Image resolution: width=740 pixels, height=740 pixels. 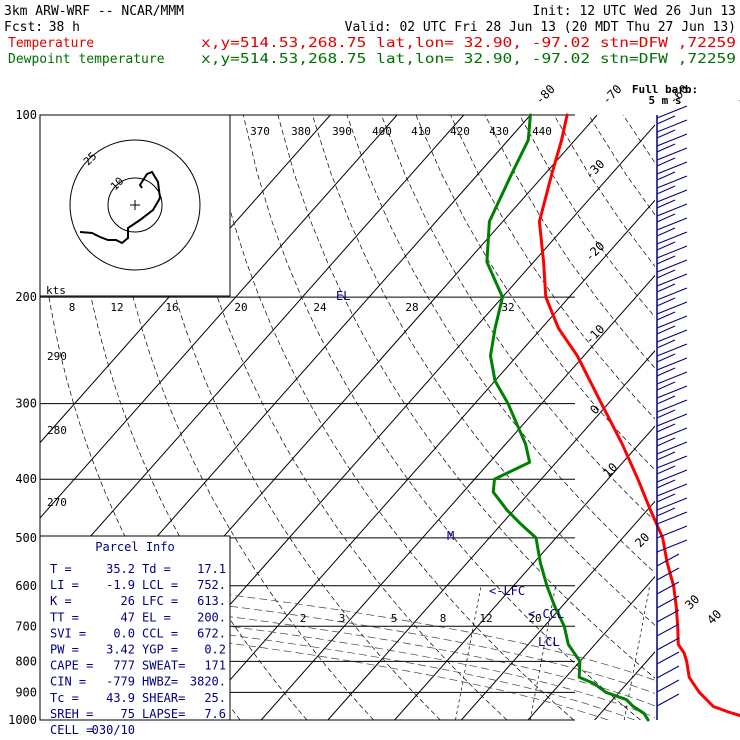 I want to click on mixing-ratio-label: 12, so click(x=485, y=618).